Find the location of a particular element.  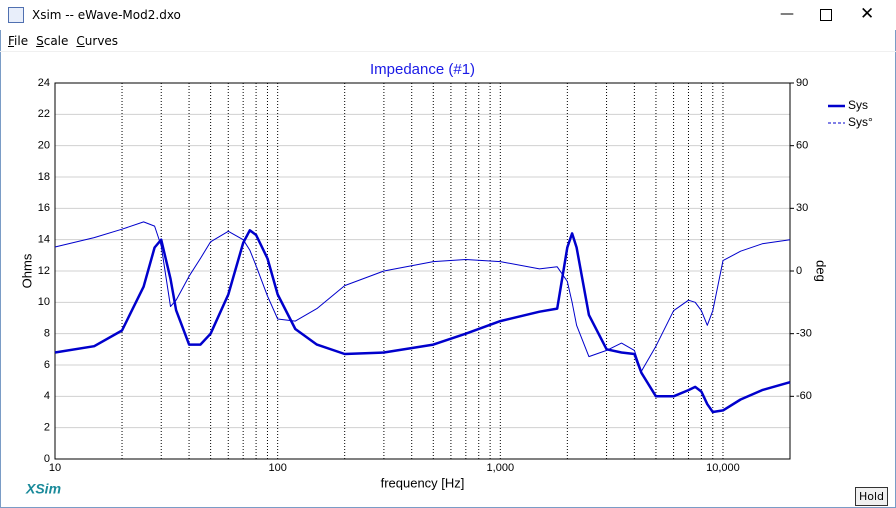

y-tick-label: 0 is located at coordinates (47, 459).